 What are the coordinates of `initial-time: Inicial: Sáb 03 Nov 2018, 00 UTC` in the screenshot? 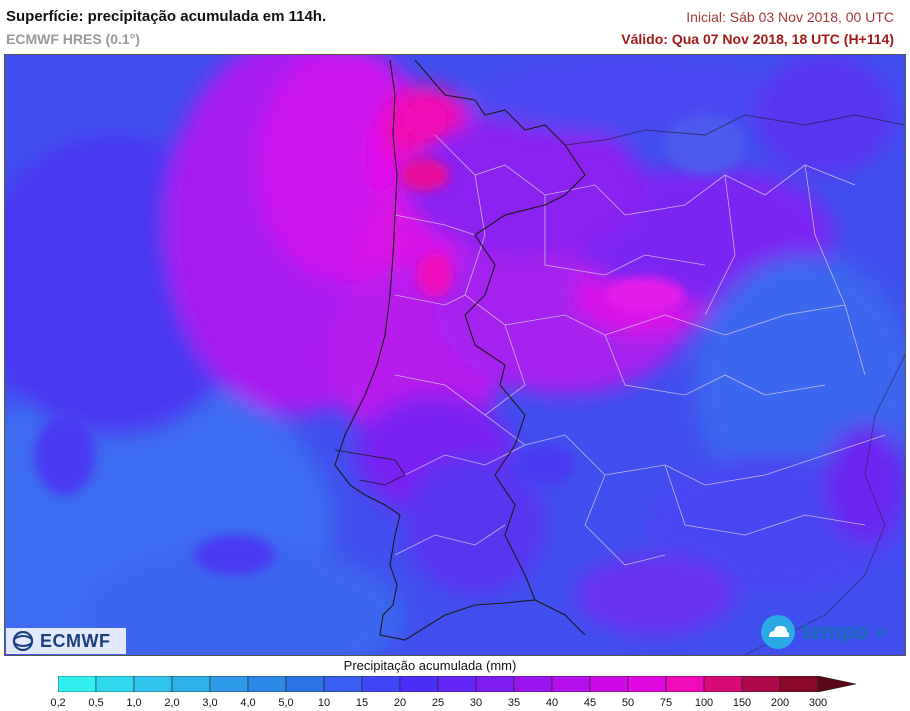 It's located at (790, 17).